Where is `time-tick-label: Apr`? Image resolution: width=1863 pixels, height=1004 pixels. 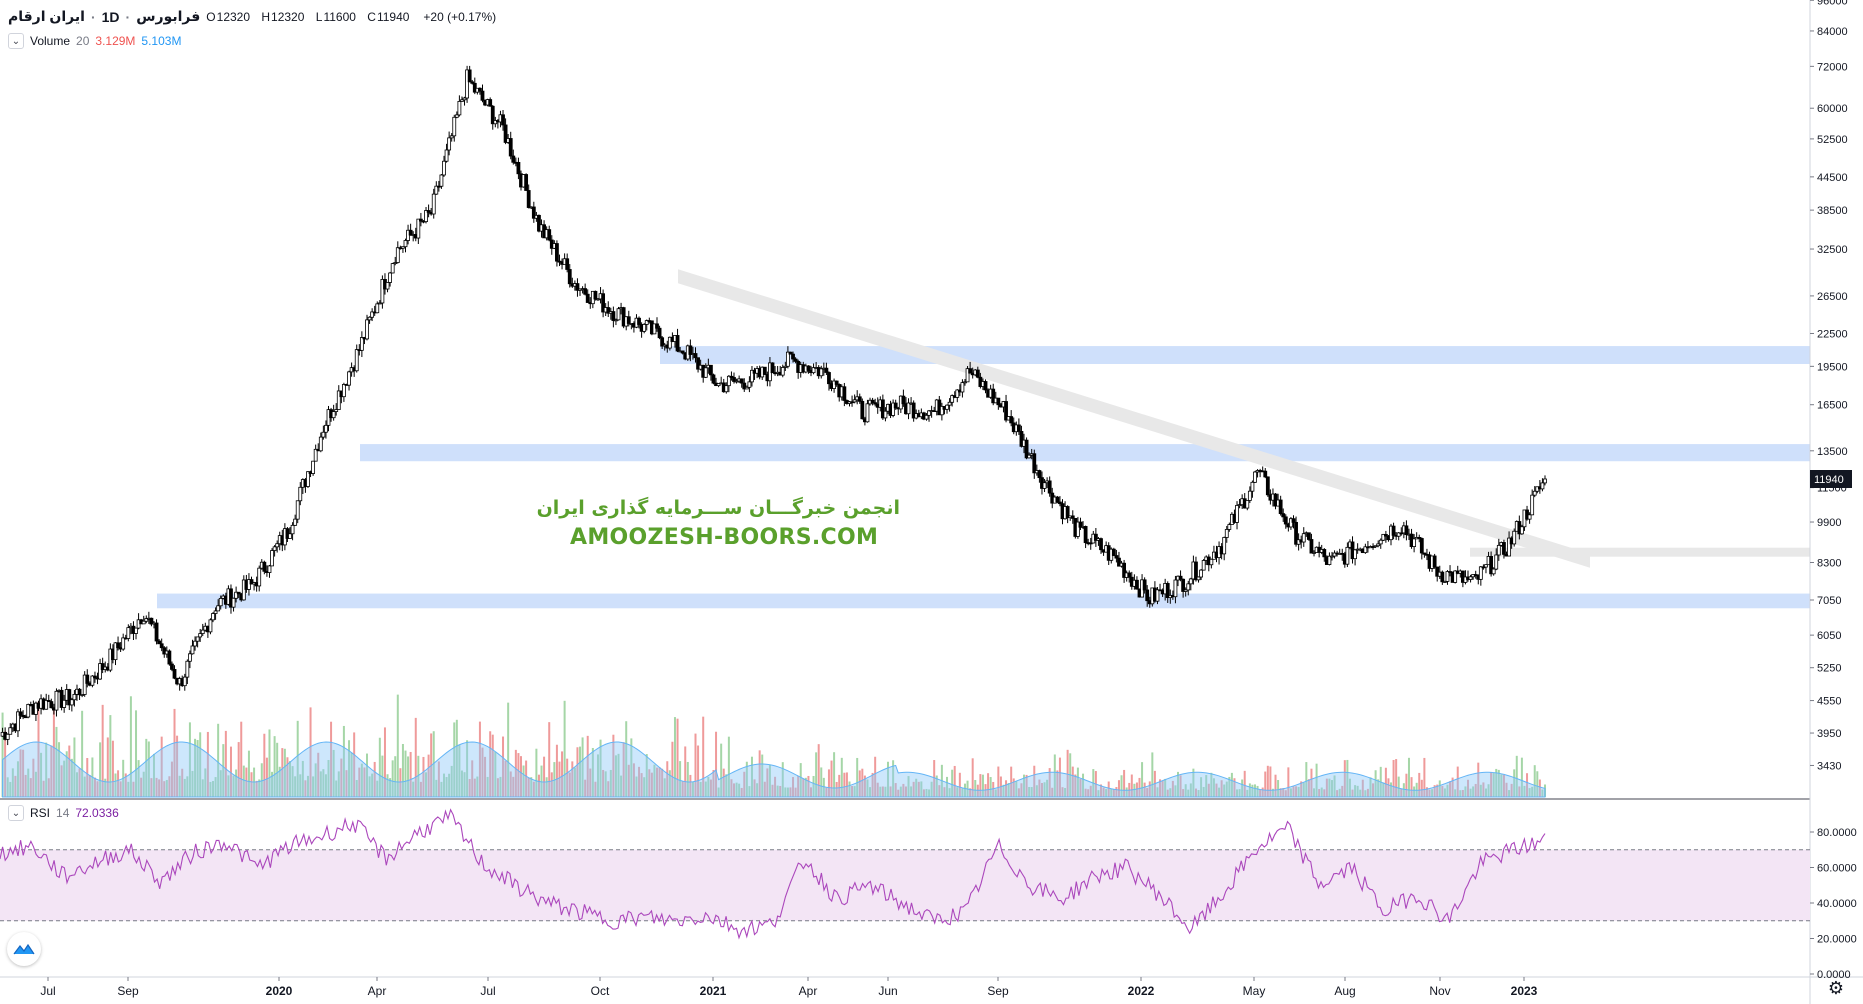 time-tick-label: Apr is located at coordinates (808, 991).